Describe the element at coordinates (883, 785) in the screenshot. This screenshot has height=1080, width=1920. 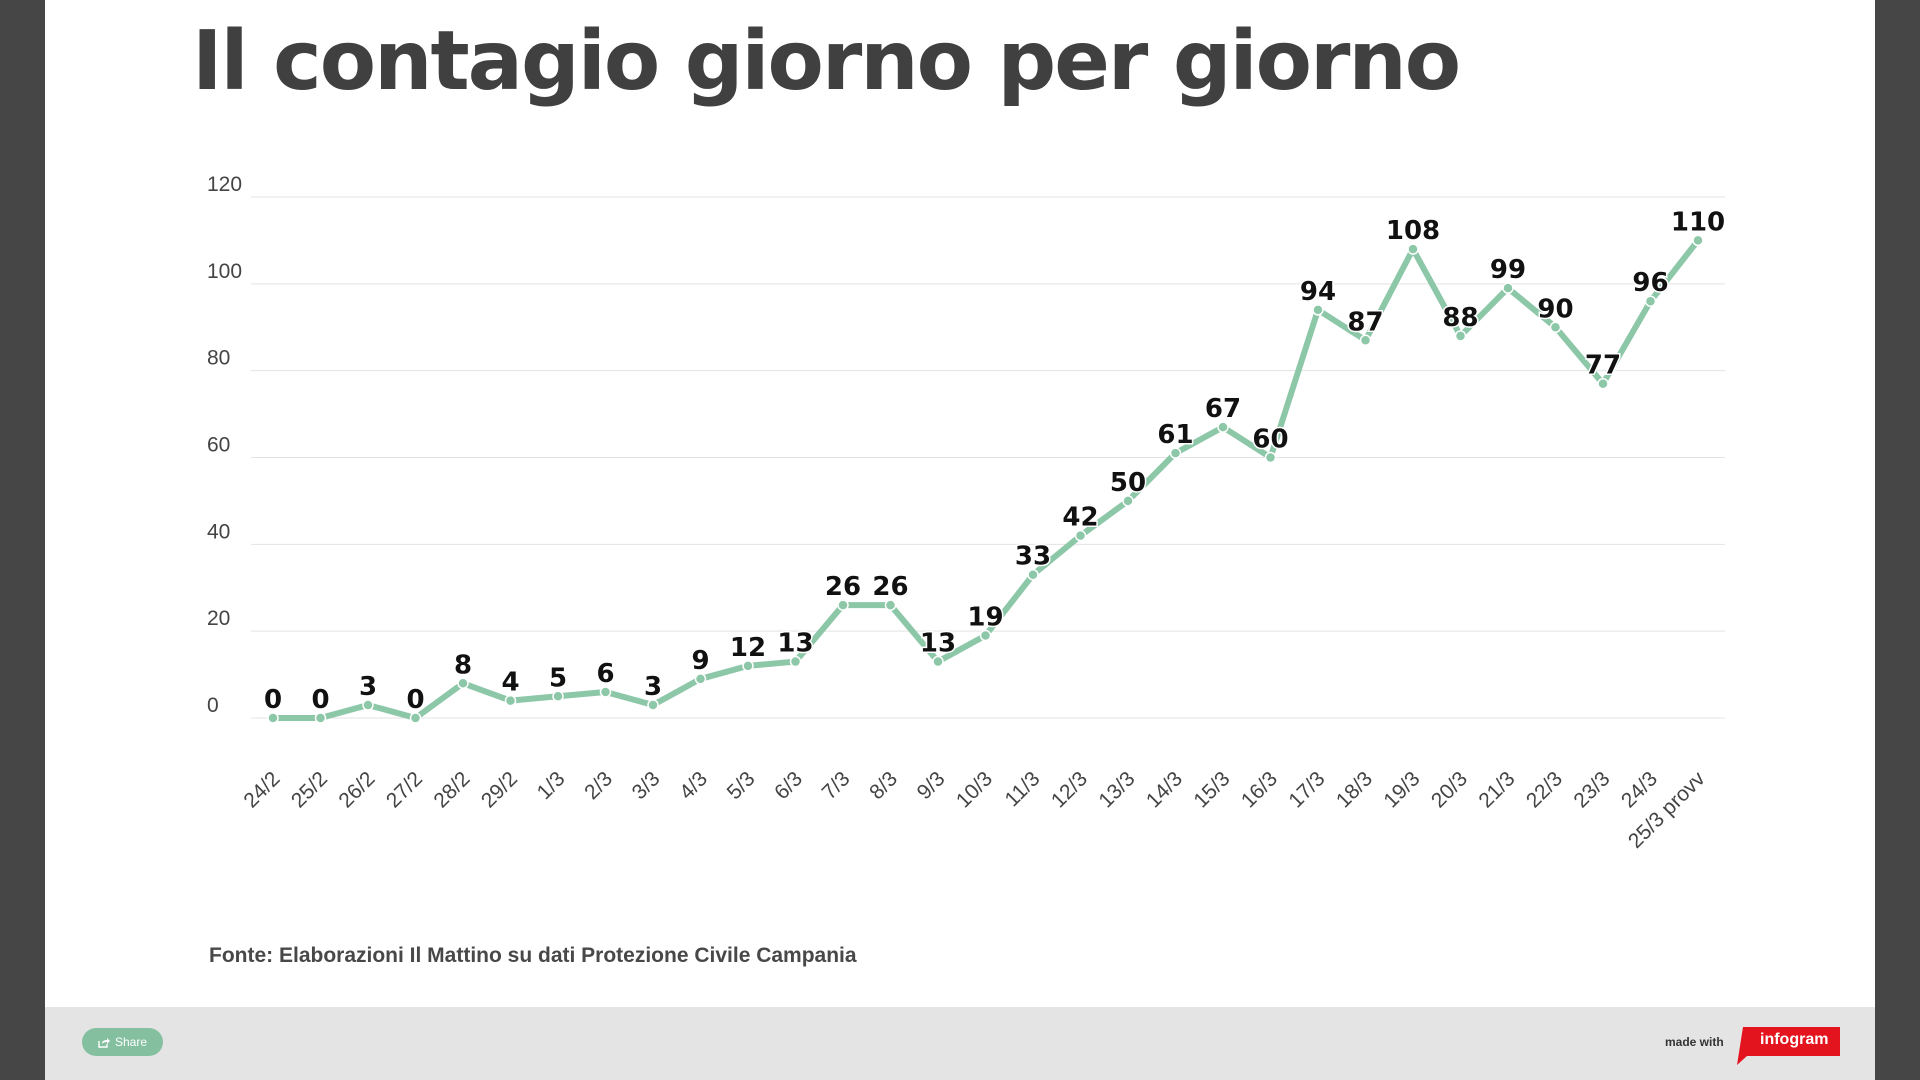
I see `x-tick-label: 8/3` at that location.